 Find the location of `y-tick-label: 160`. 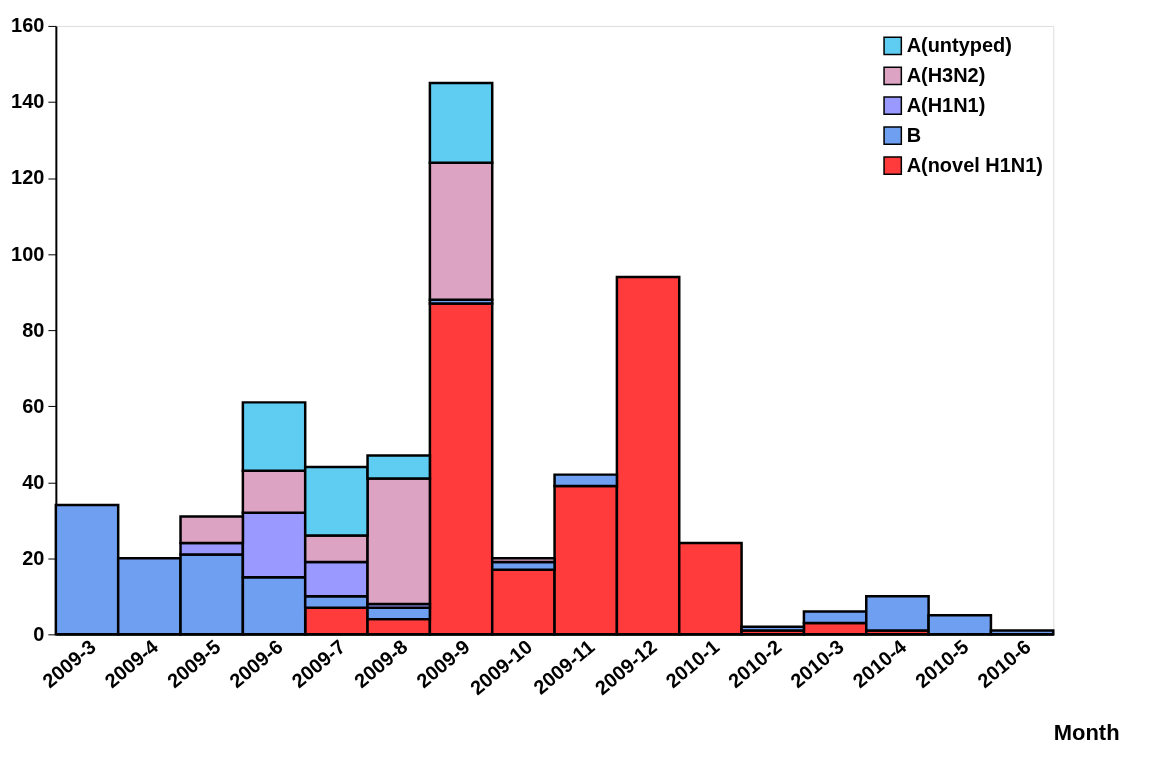

y-tick-label: 160 is located at coordinates (28, 25).